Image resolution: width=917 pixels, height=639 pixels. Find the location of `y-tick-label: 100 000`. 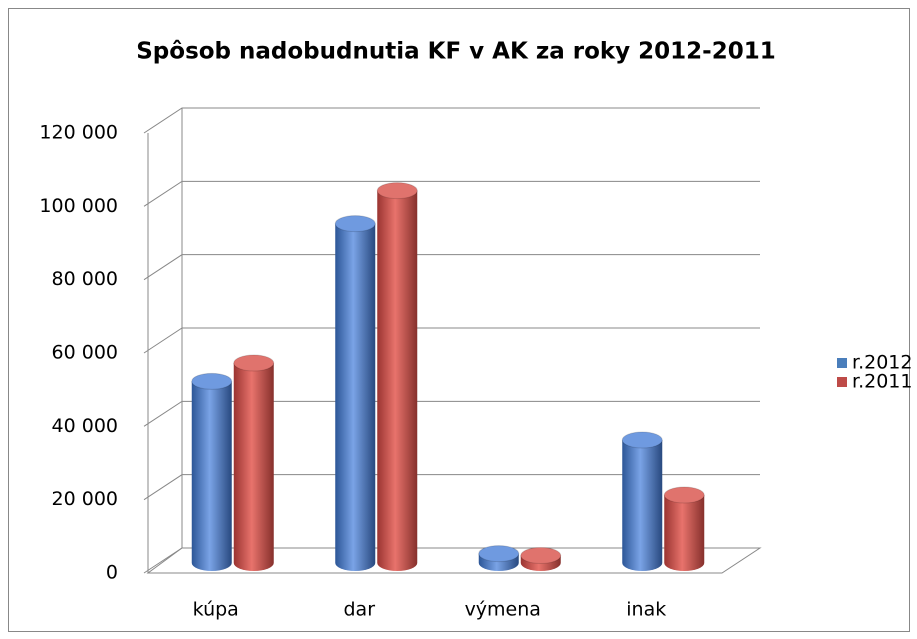

y-tick-label: 100 000 is located at coordinates (78, 206).